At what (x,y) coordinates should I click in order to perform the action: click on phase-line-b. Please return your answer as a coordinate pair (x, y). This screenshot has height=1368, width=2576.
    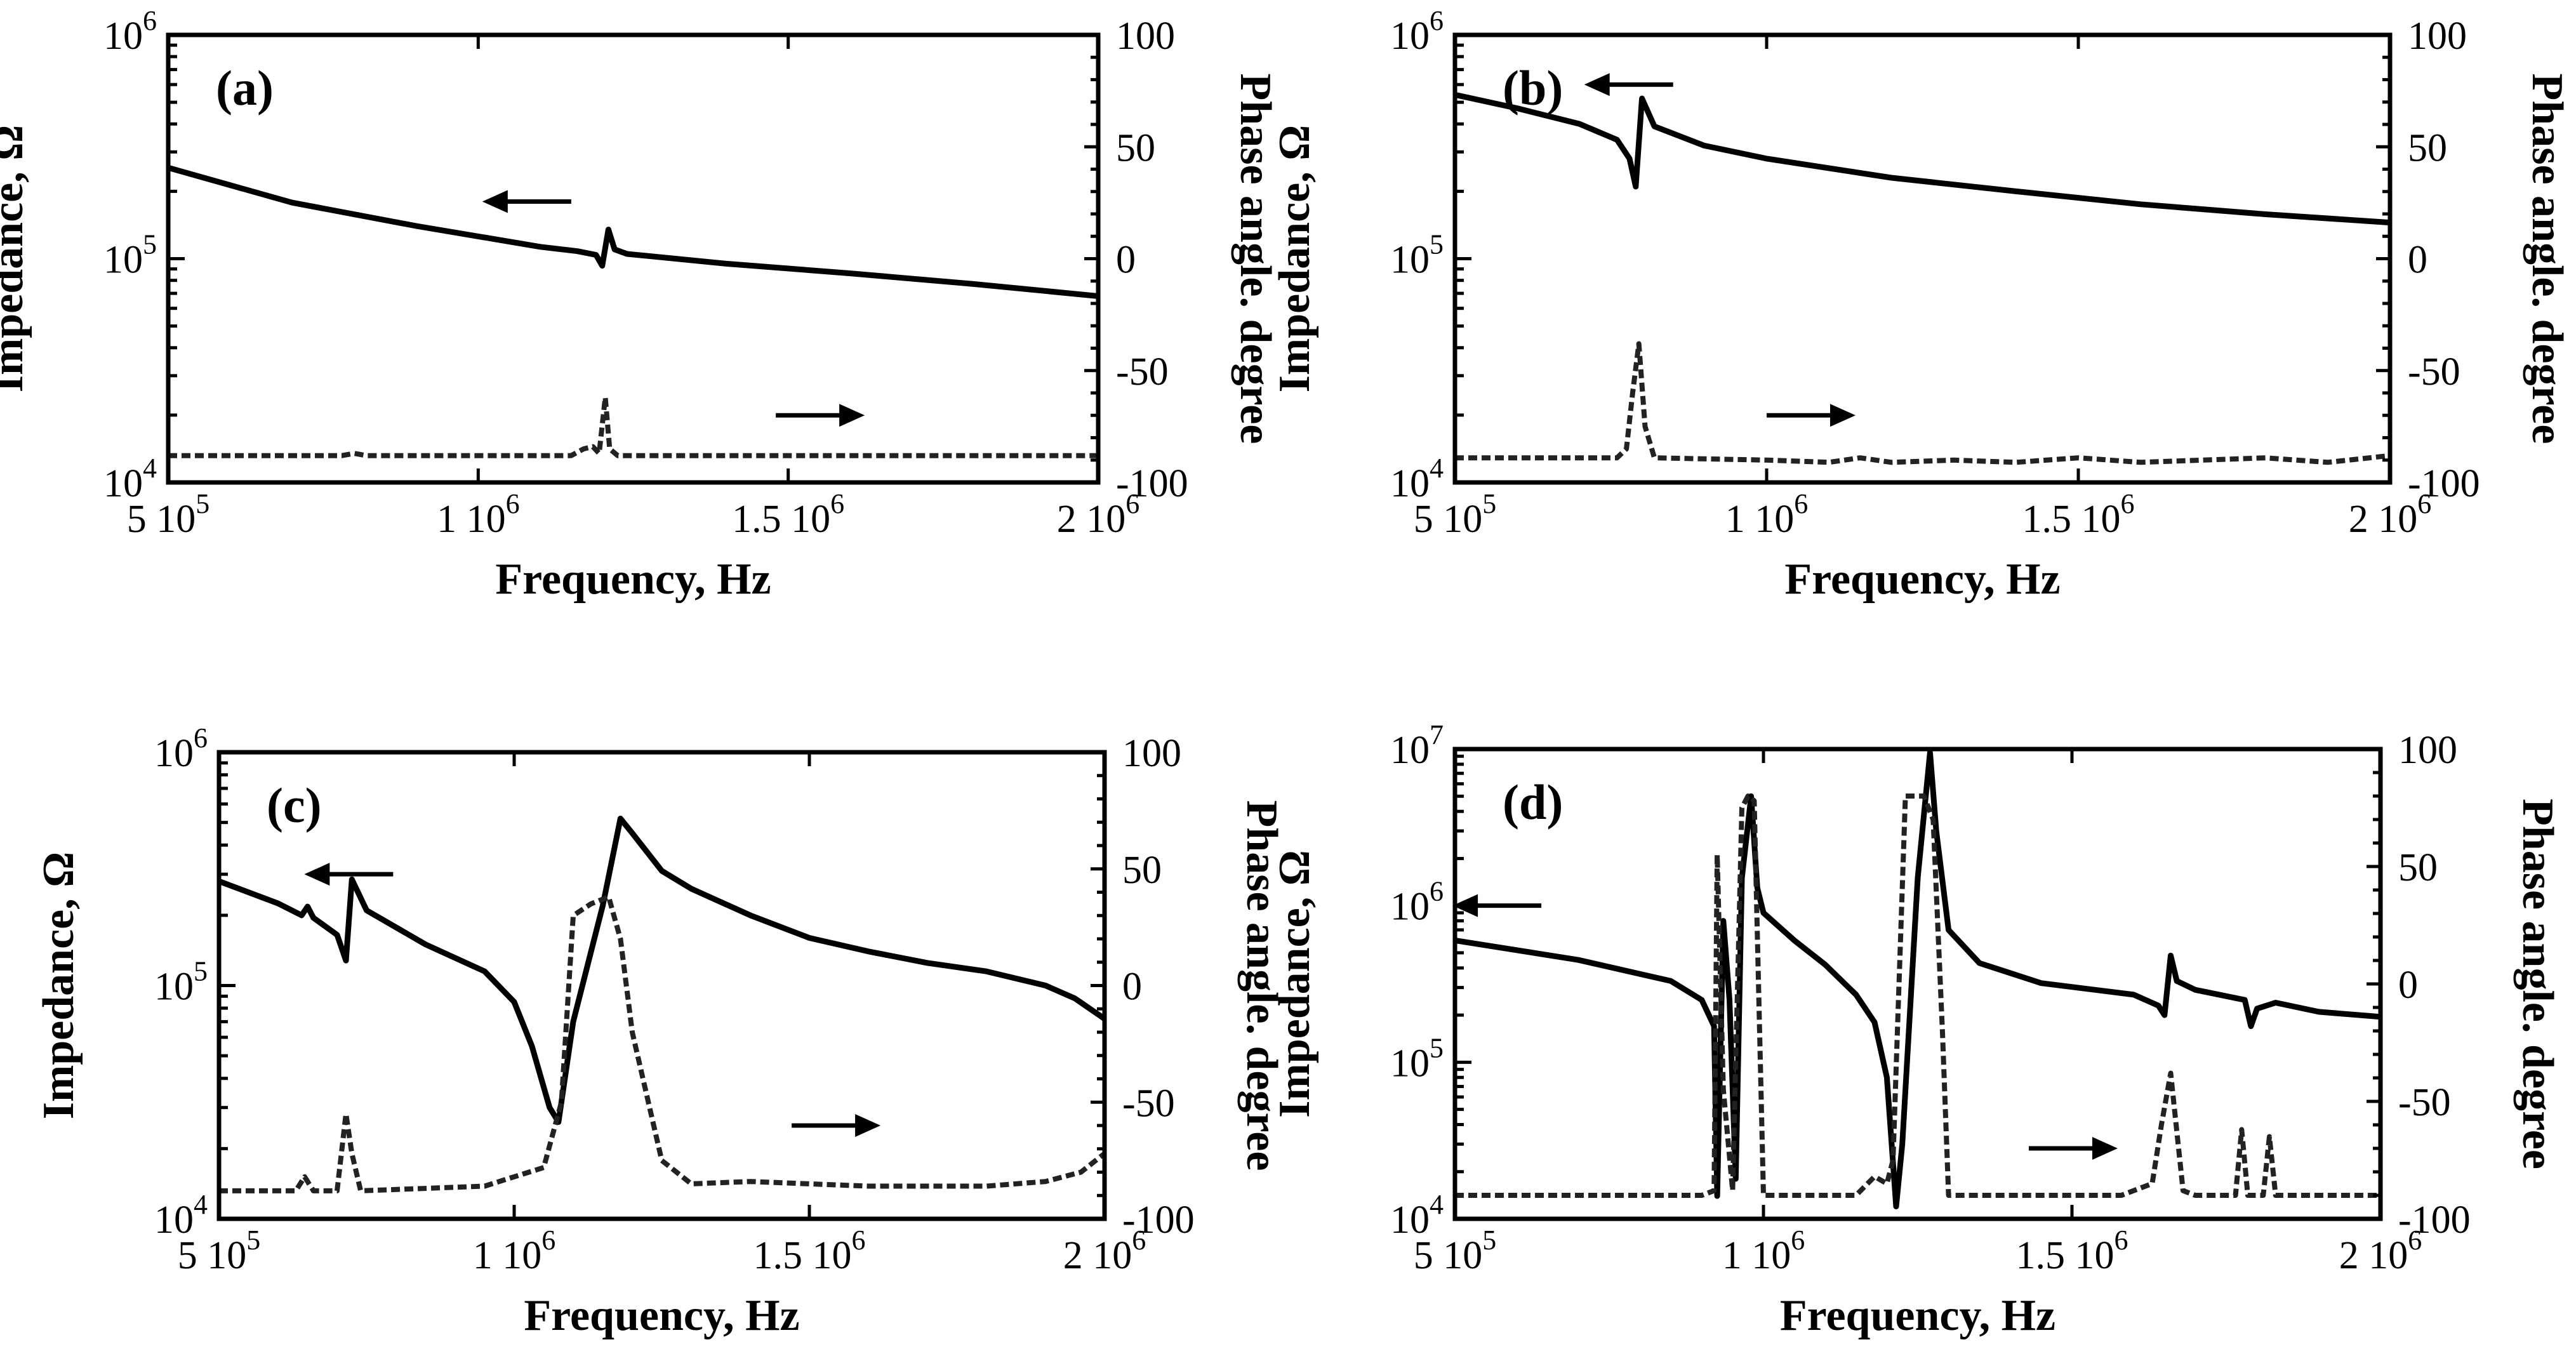
    Looking at the image, I should click on (1922, 403).